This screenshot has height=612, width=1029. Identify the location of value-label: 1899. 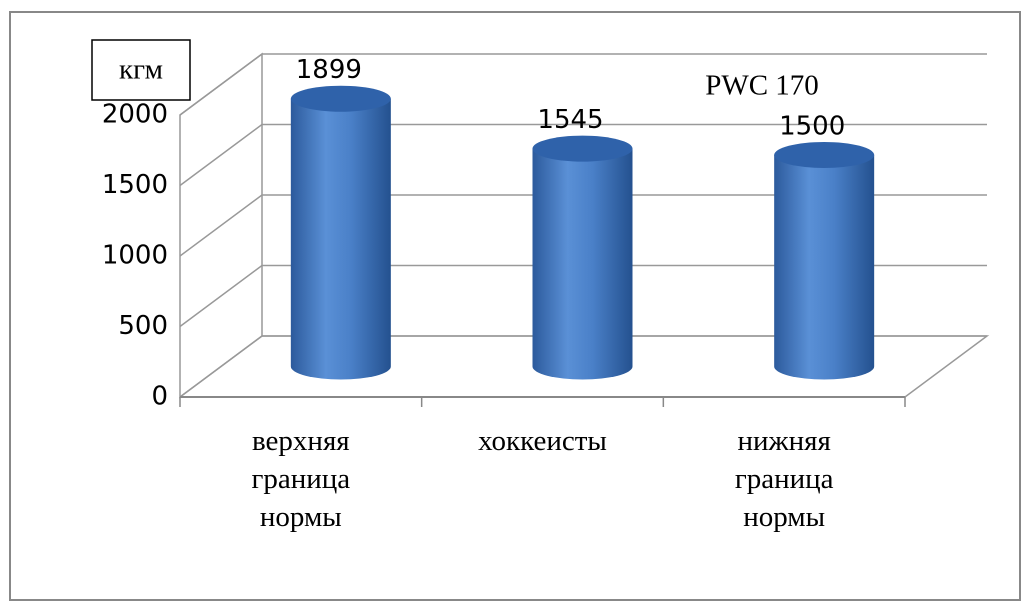
(329, 70).